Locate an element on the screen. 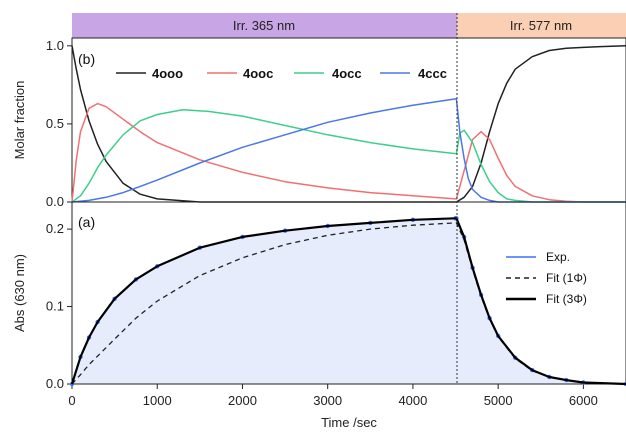 The height and width of the screenshot is (440, 626). band-365-label: Irr. 365 nm is located at coordinates (264, 25).